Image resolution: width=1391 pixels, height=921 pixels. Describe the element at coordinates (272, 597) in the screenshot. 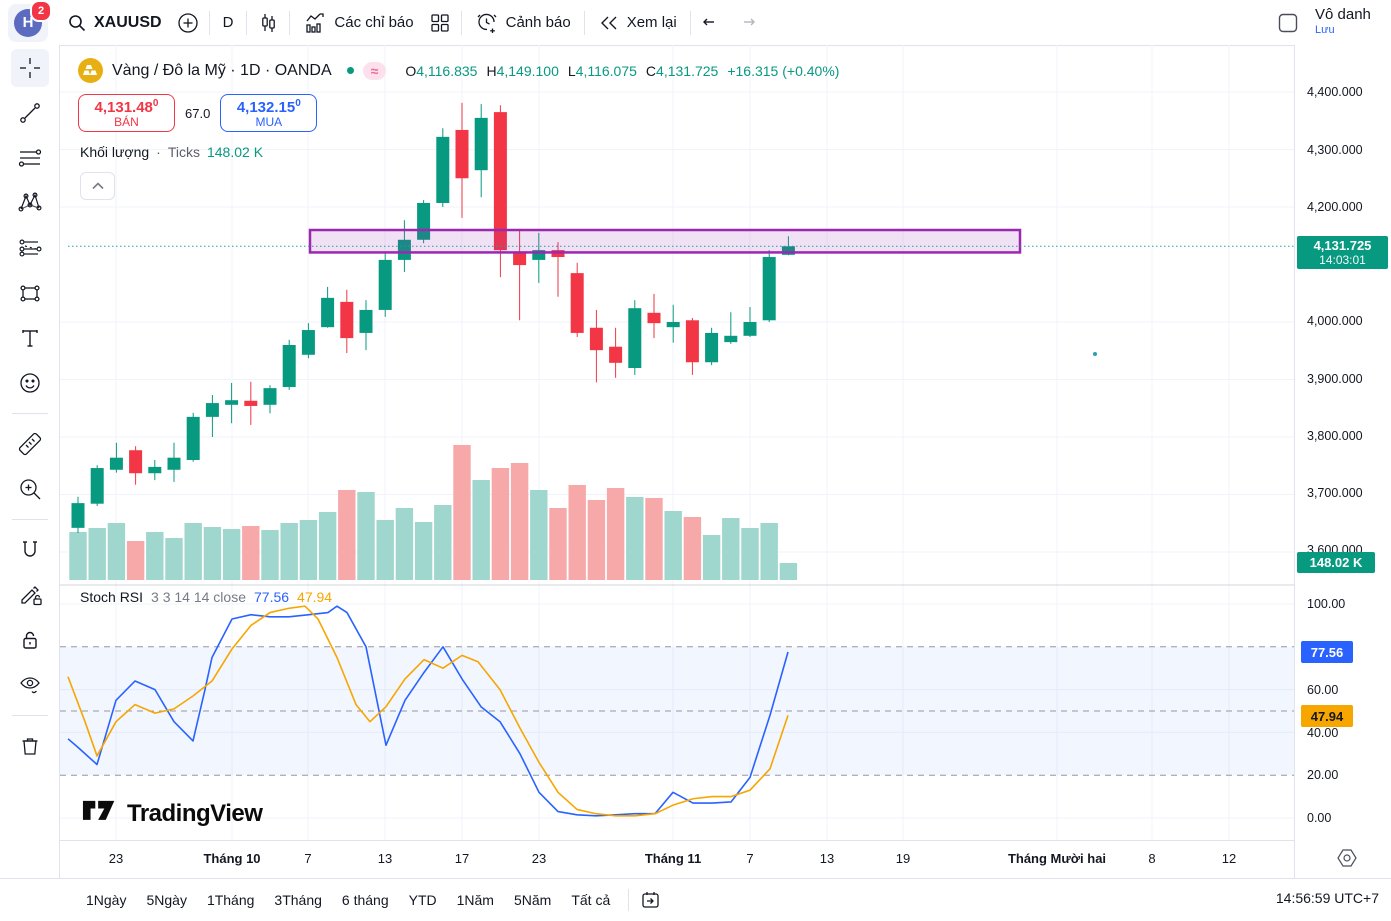

I see `stoch-rsi-k-value: 77.56` at that location.